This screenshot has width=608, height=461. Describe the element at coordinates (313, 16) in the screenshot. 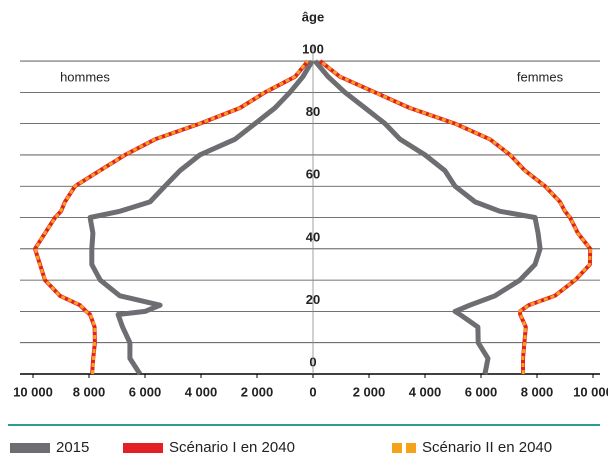

I see `y-axis-label: âge` at that location.